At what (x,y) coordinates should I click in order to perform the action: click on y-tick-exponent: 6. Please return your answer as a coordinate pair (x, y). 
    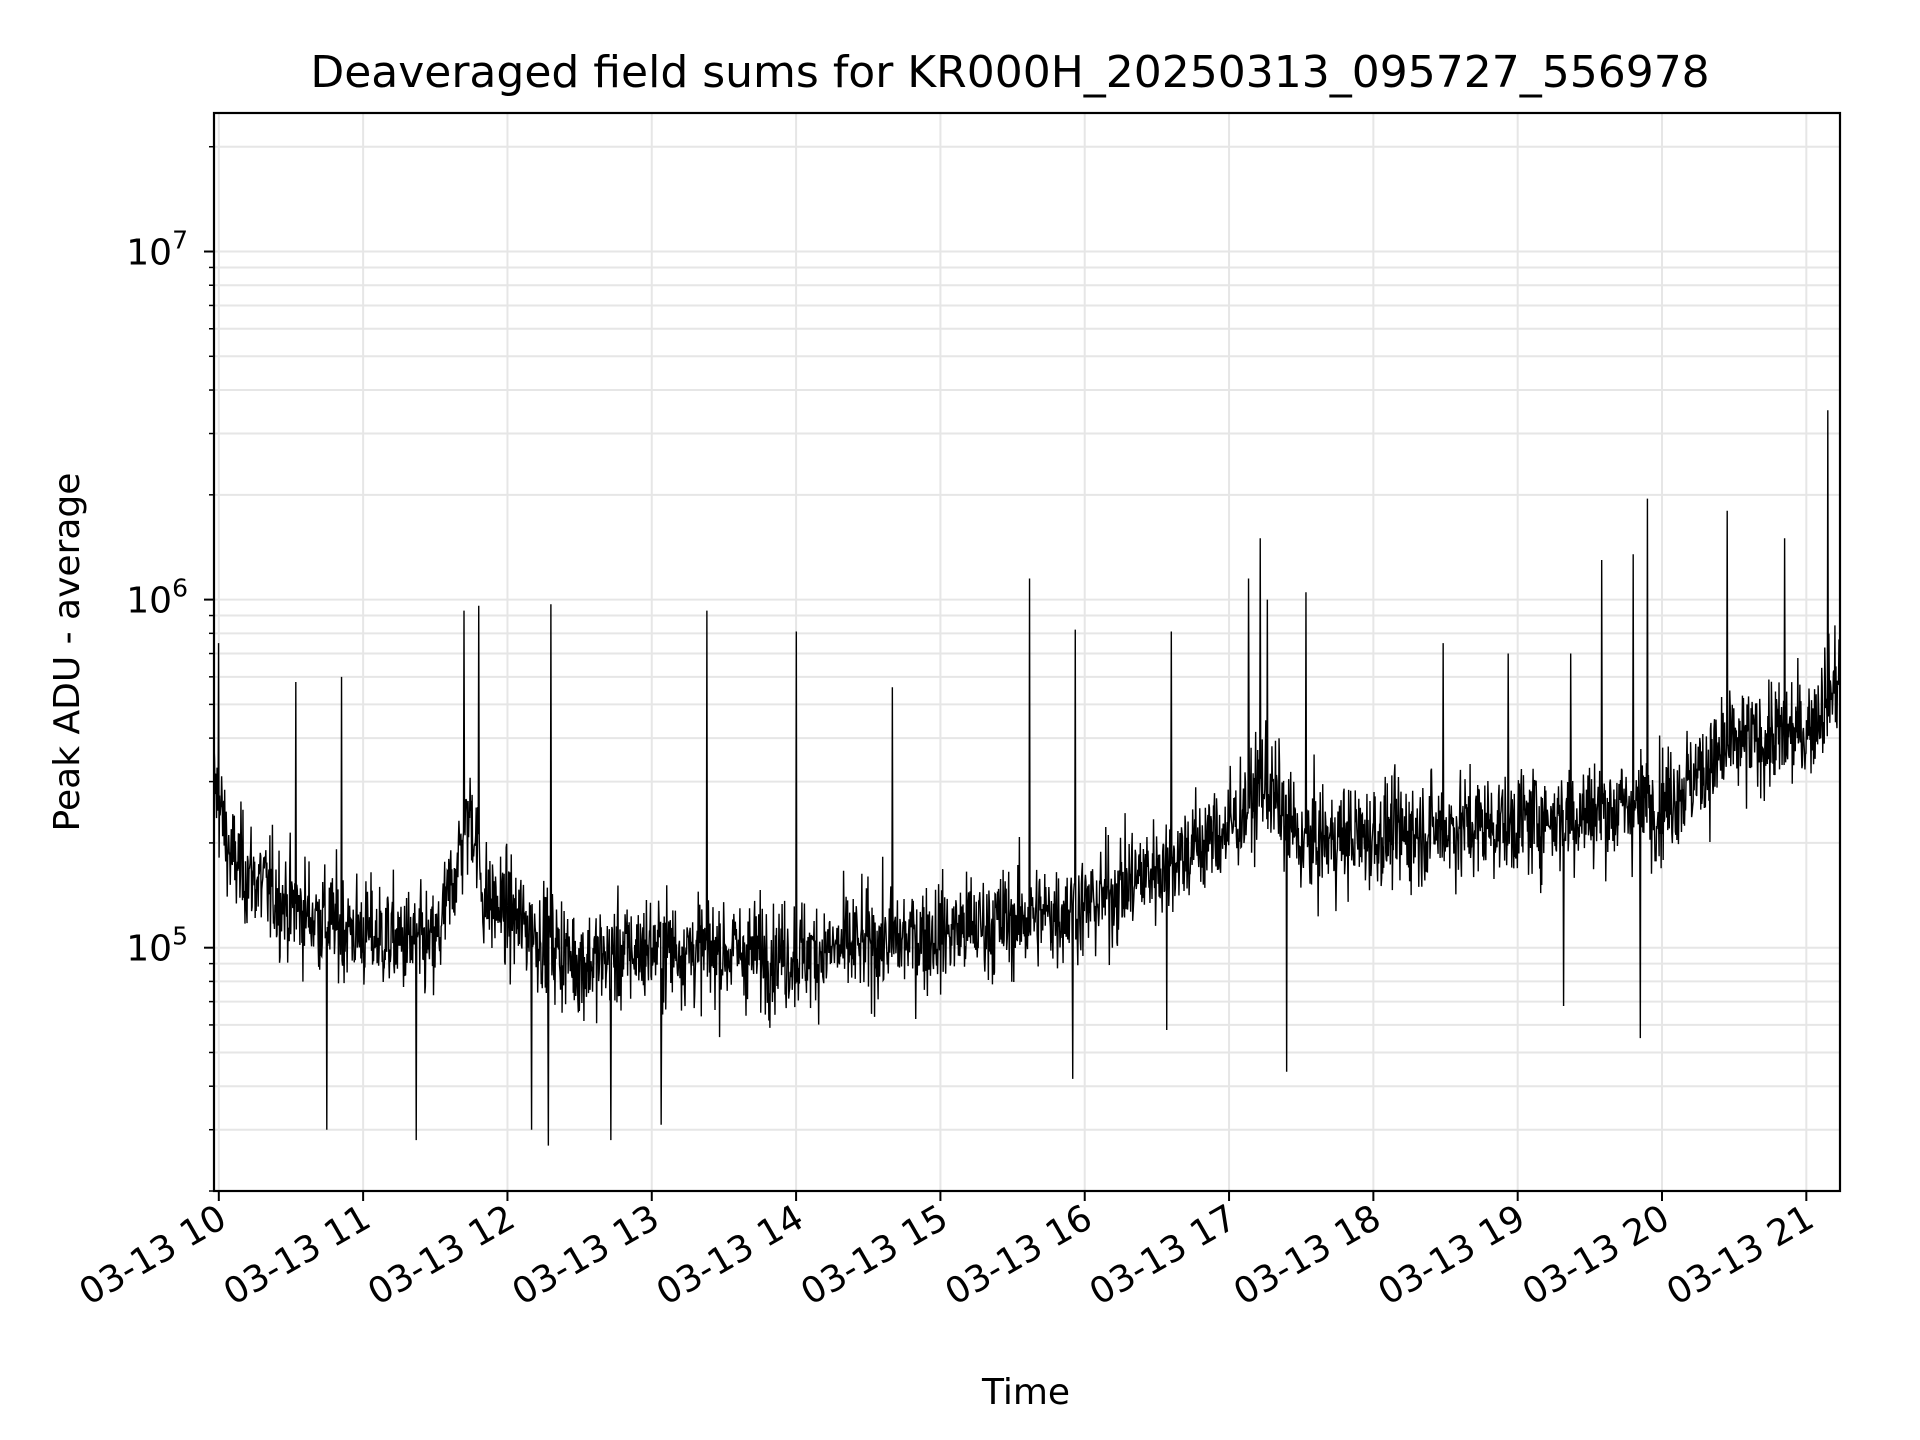
    Looking at the image, I should click on (180, 588).